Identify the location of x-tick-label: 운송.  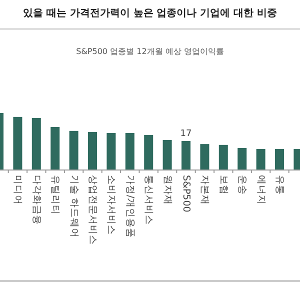
(242, 185).